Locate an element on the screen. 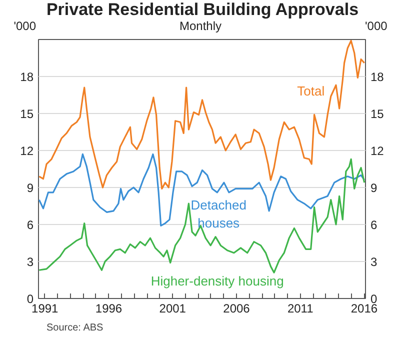  y2-tick-label: 18 is located at coordinates (377, 77).